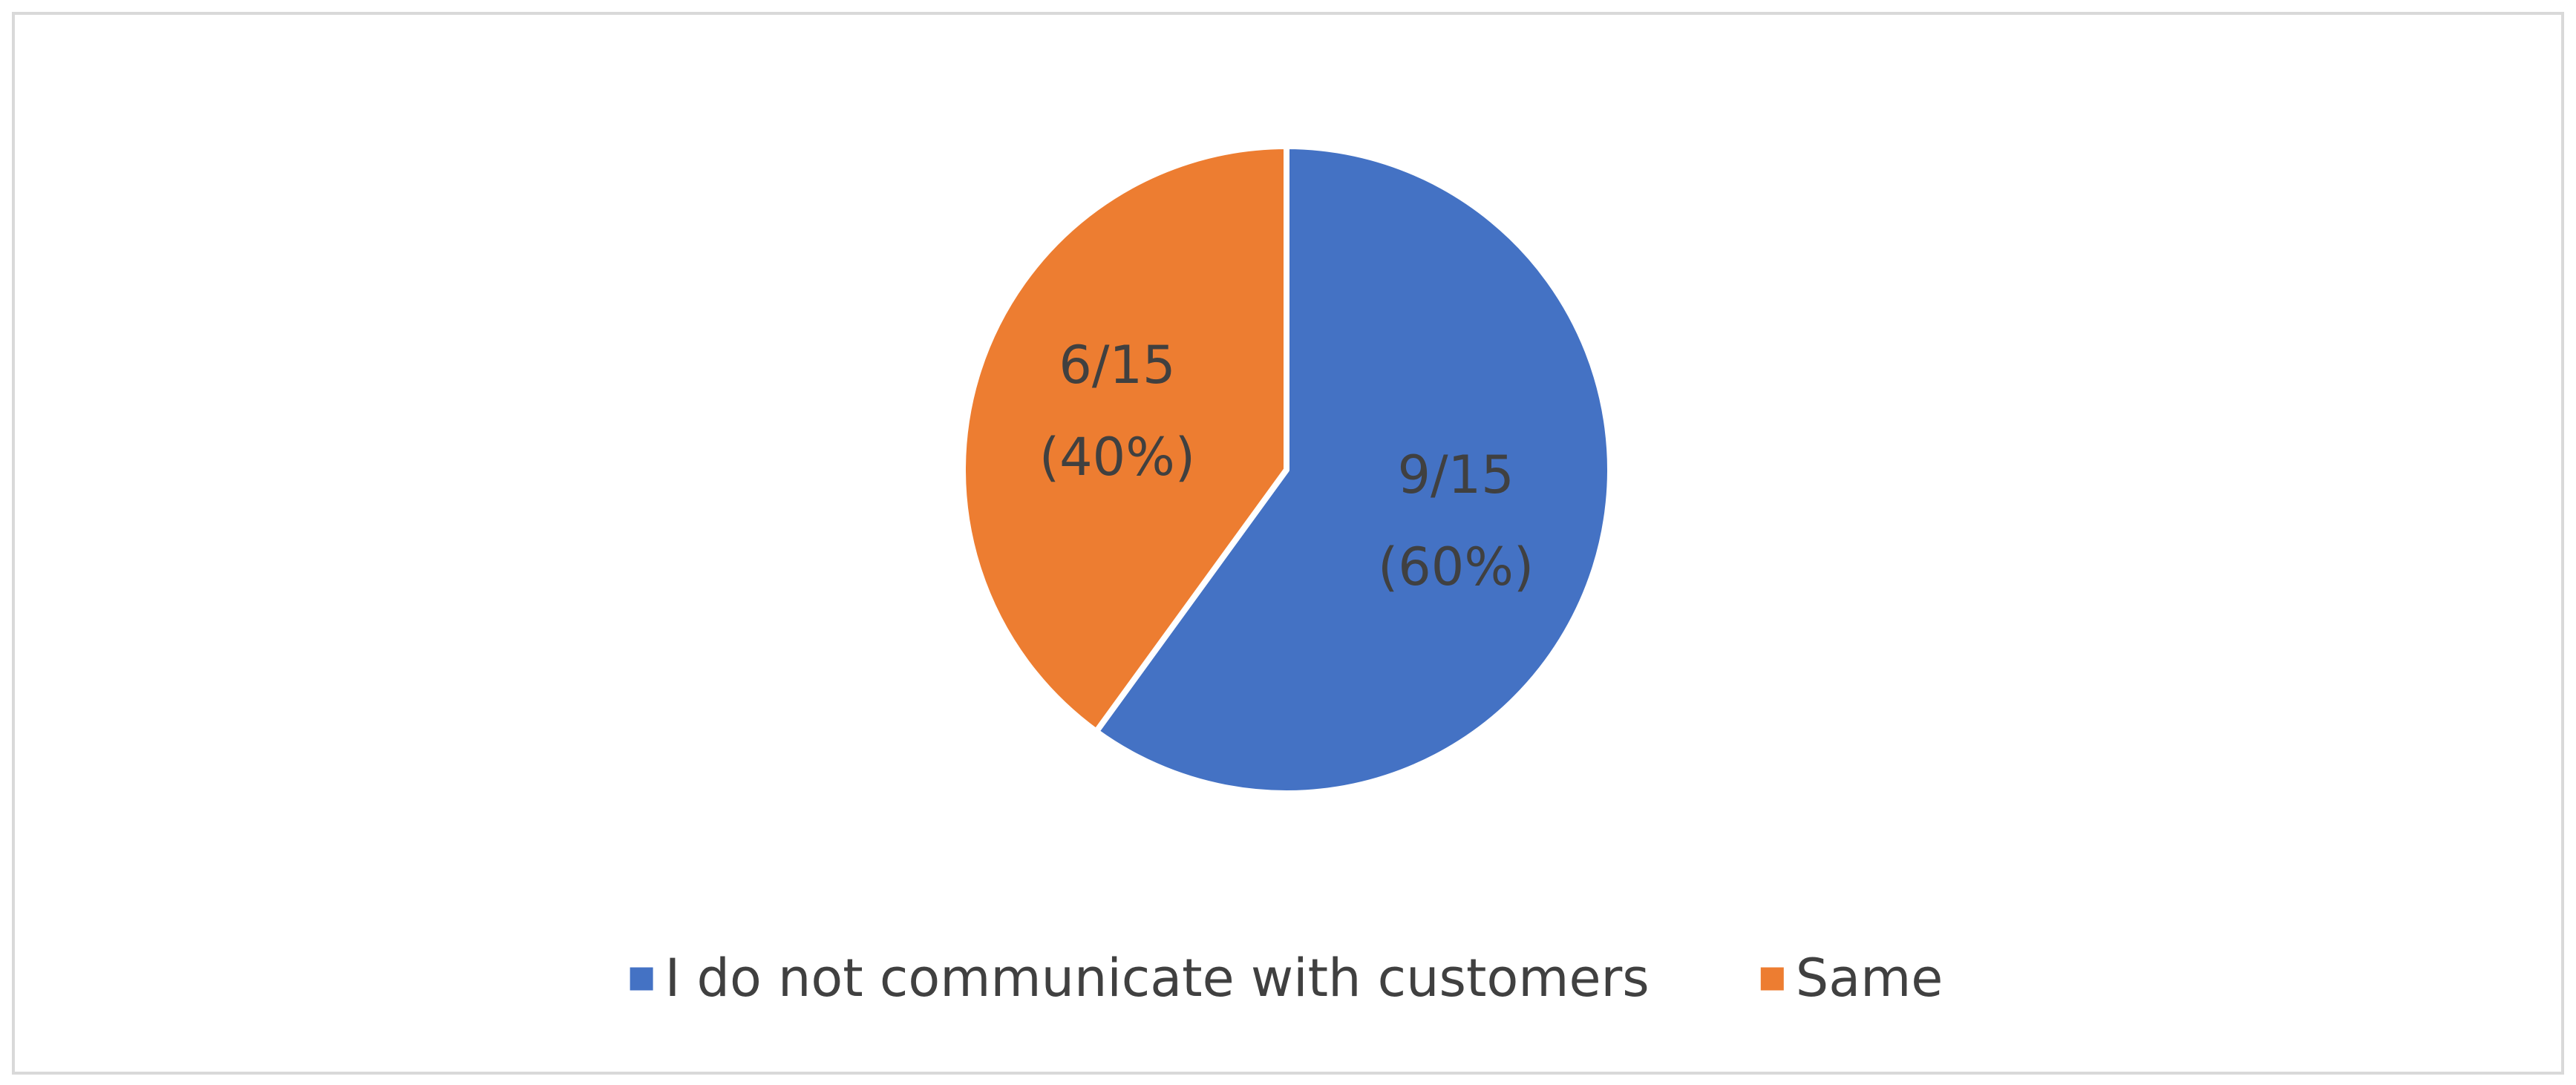  I want to click on data-label: (40%), so click(1117, 458).